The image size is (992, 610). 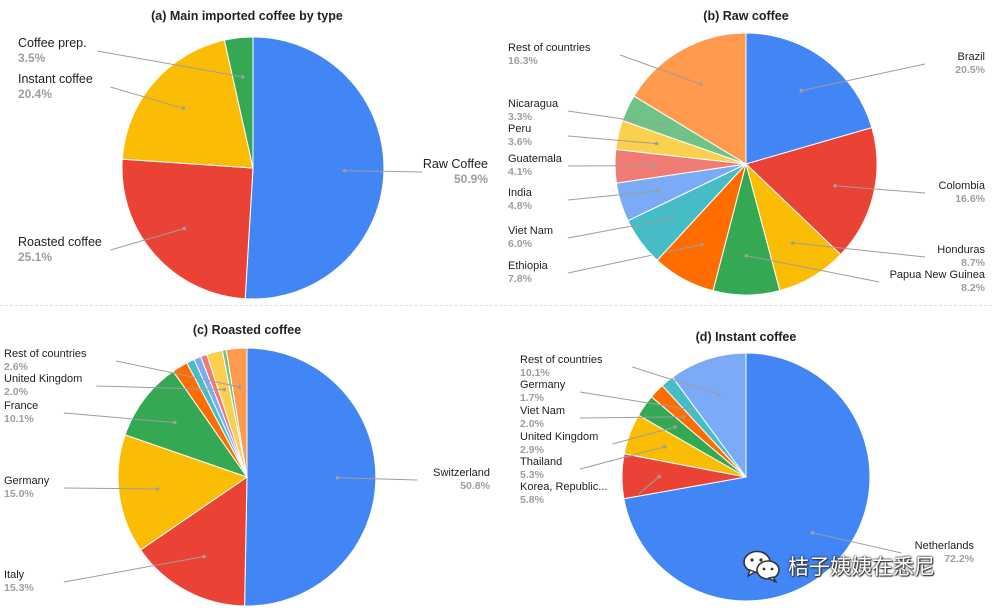 I want to click on slice-percent-india: 4.8%, so click(x=520, y=206).